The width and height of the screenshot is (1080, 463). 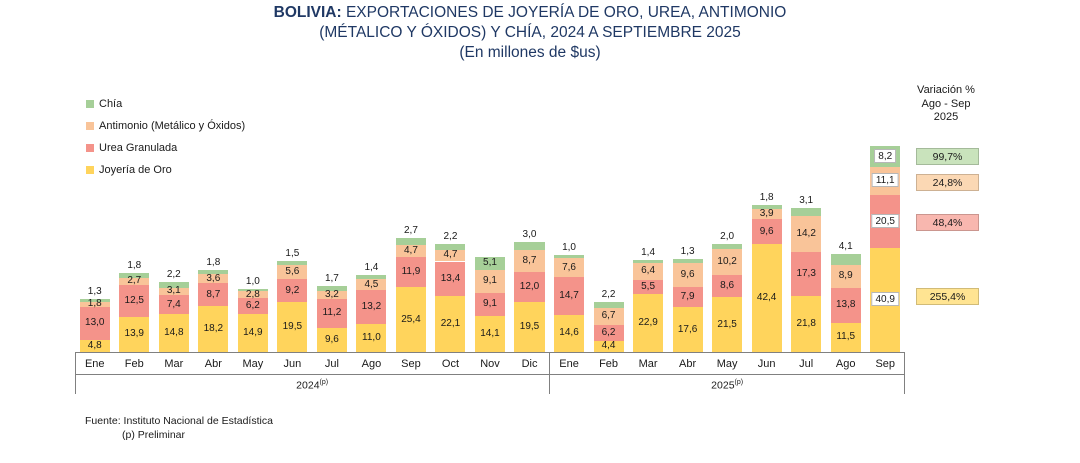 What do you see at coordinates (946, 90) in the screenshot?
I see `variation-header-line1: Variación %` at bounding box center [946, 90].